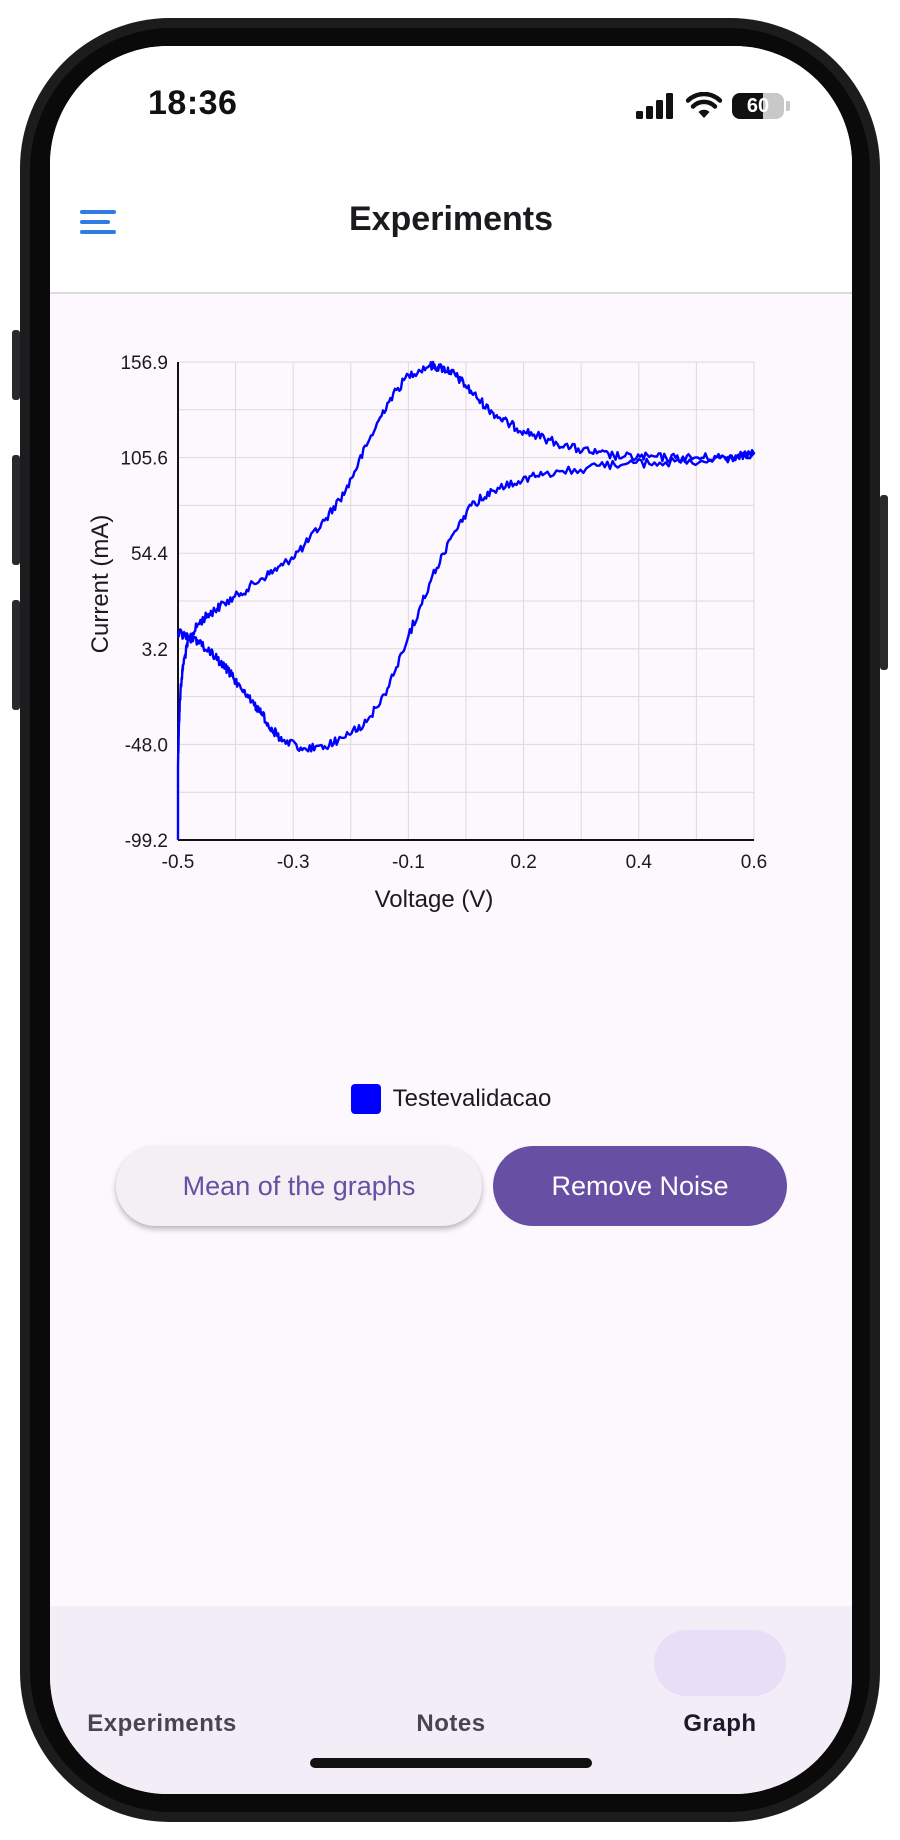  Describe the element at coordinates (146, 745) in the screenshot. I see `y-tick-label: -48.0` at that location.